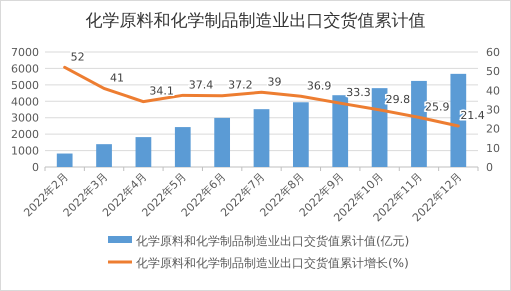 This screenshot has width=511, height=291. I want to click on y2-tick-label: 50, so click(493, 71).